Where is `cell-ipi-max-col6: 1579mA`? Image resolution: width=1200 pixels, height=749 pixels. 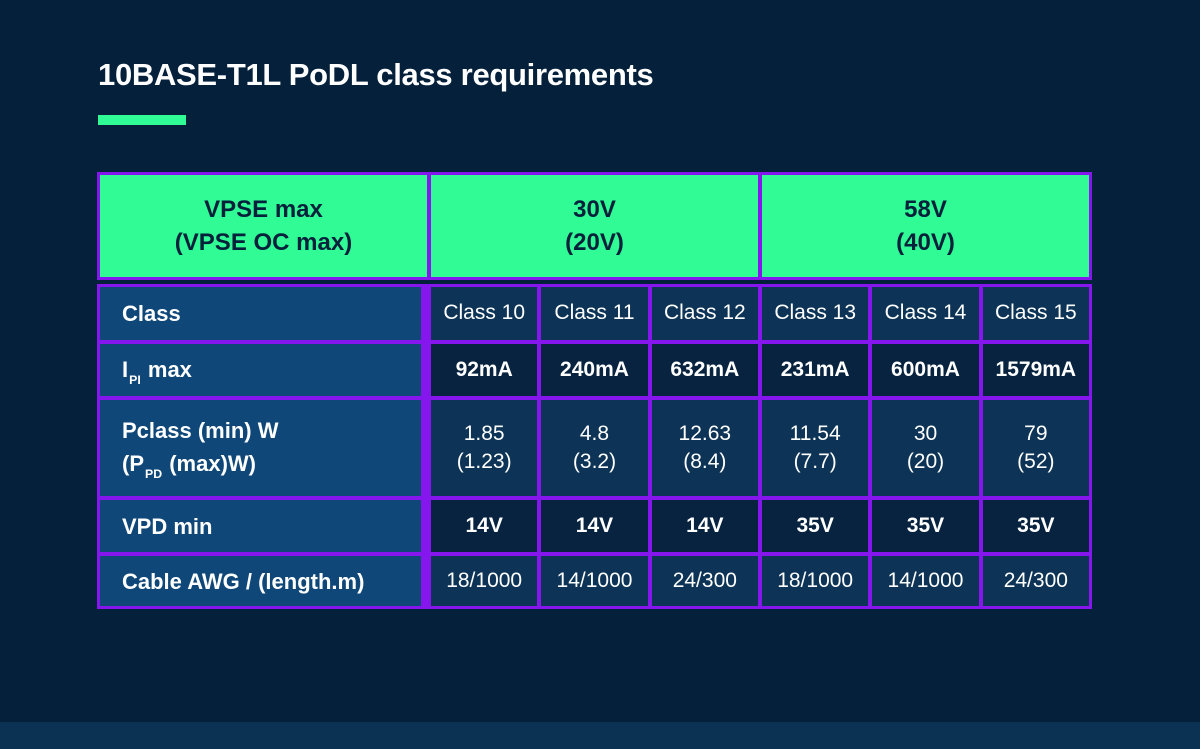
cell-ipi-max-col6: 1579mA is located at coordinates (1035, 370).